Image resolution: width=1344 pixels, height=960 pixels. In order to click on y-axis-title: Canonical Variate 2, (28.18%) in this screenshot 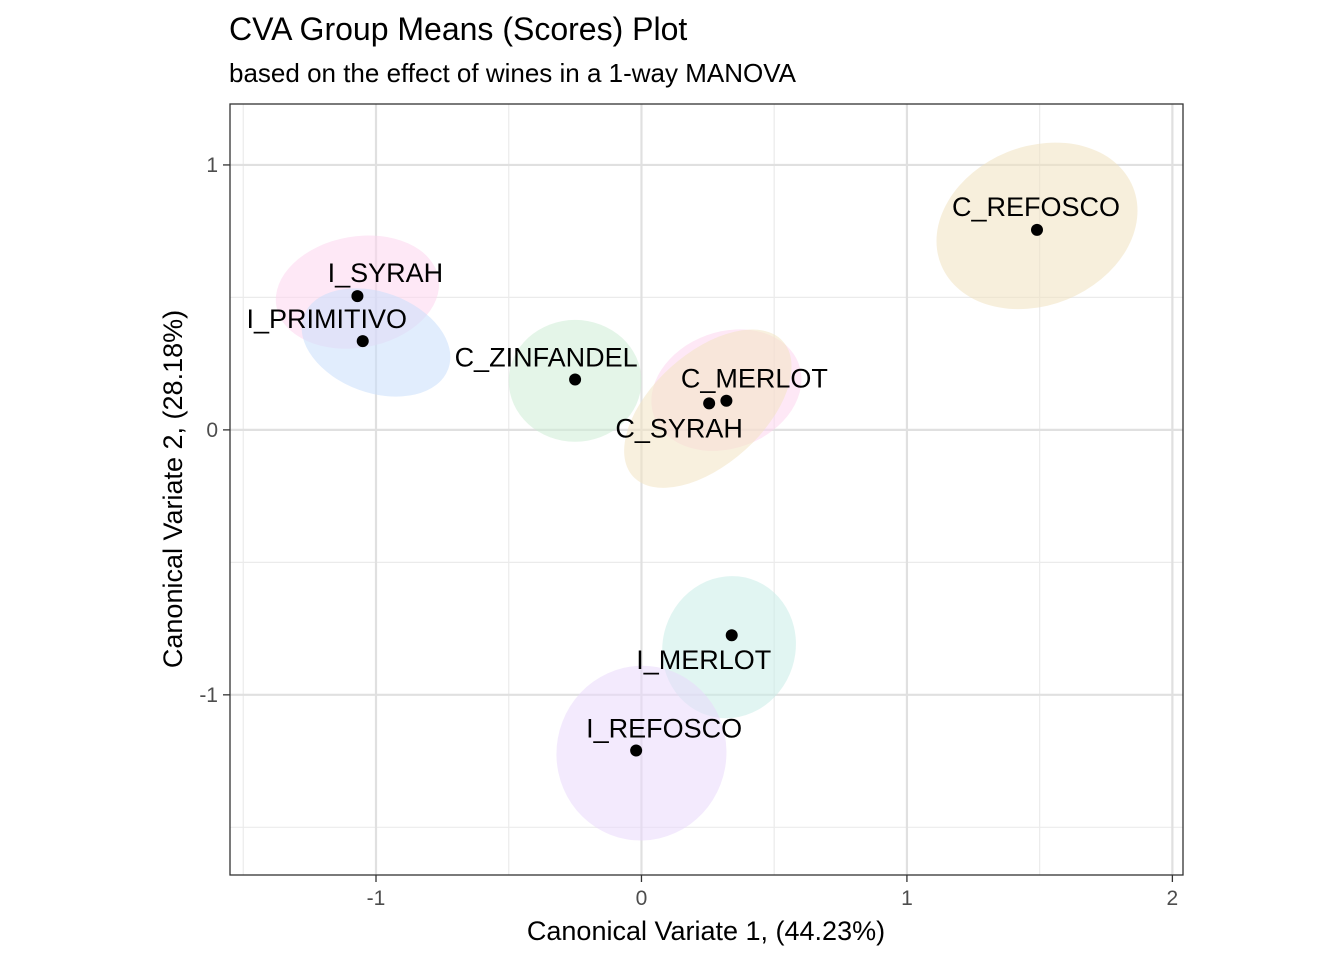, I will do `click(173, 489)`.